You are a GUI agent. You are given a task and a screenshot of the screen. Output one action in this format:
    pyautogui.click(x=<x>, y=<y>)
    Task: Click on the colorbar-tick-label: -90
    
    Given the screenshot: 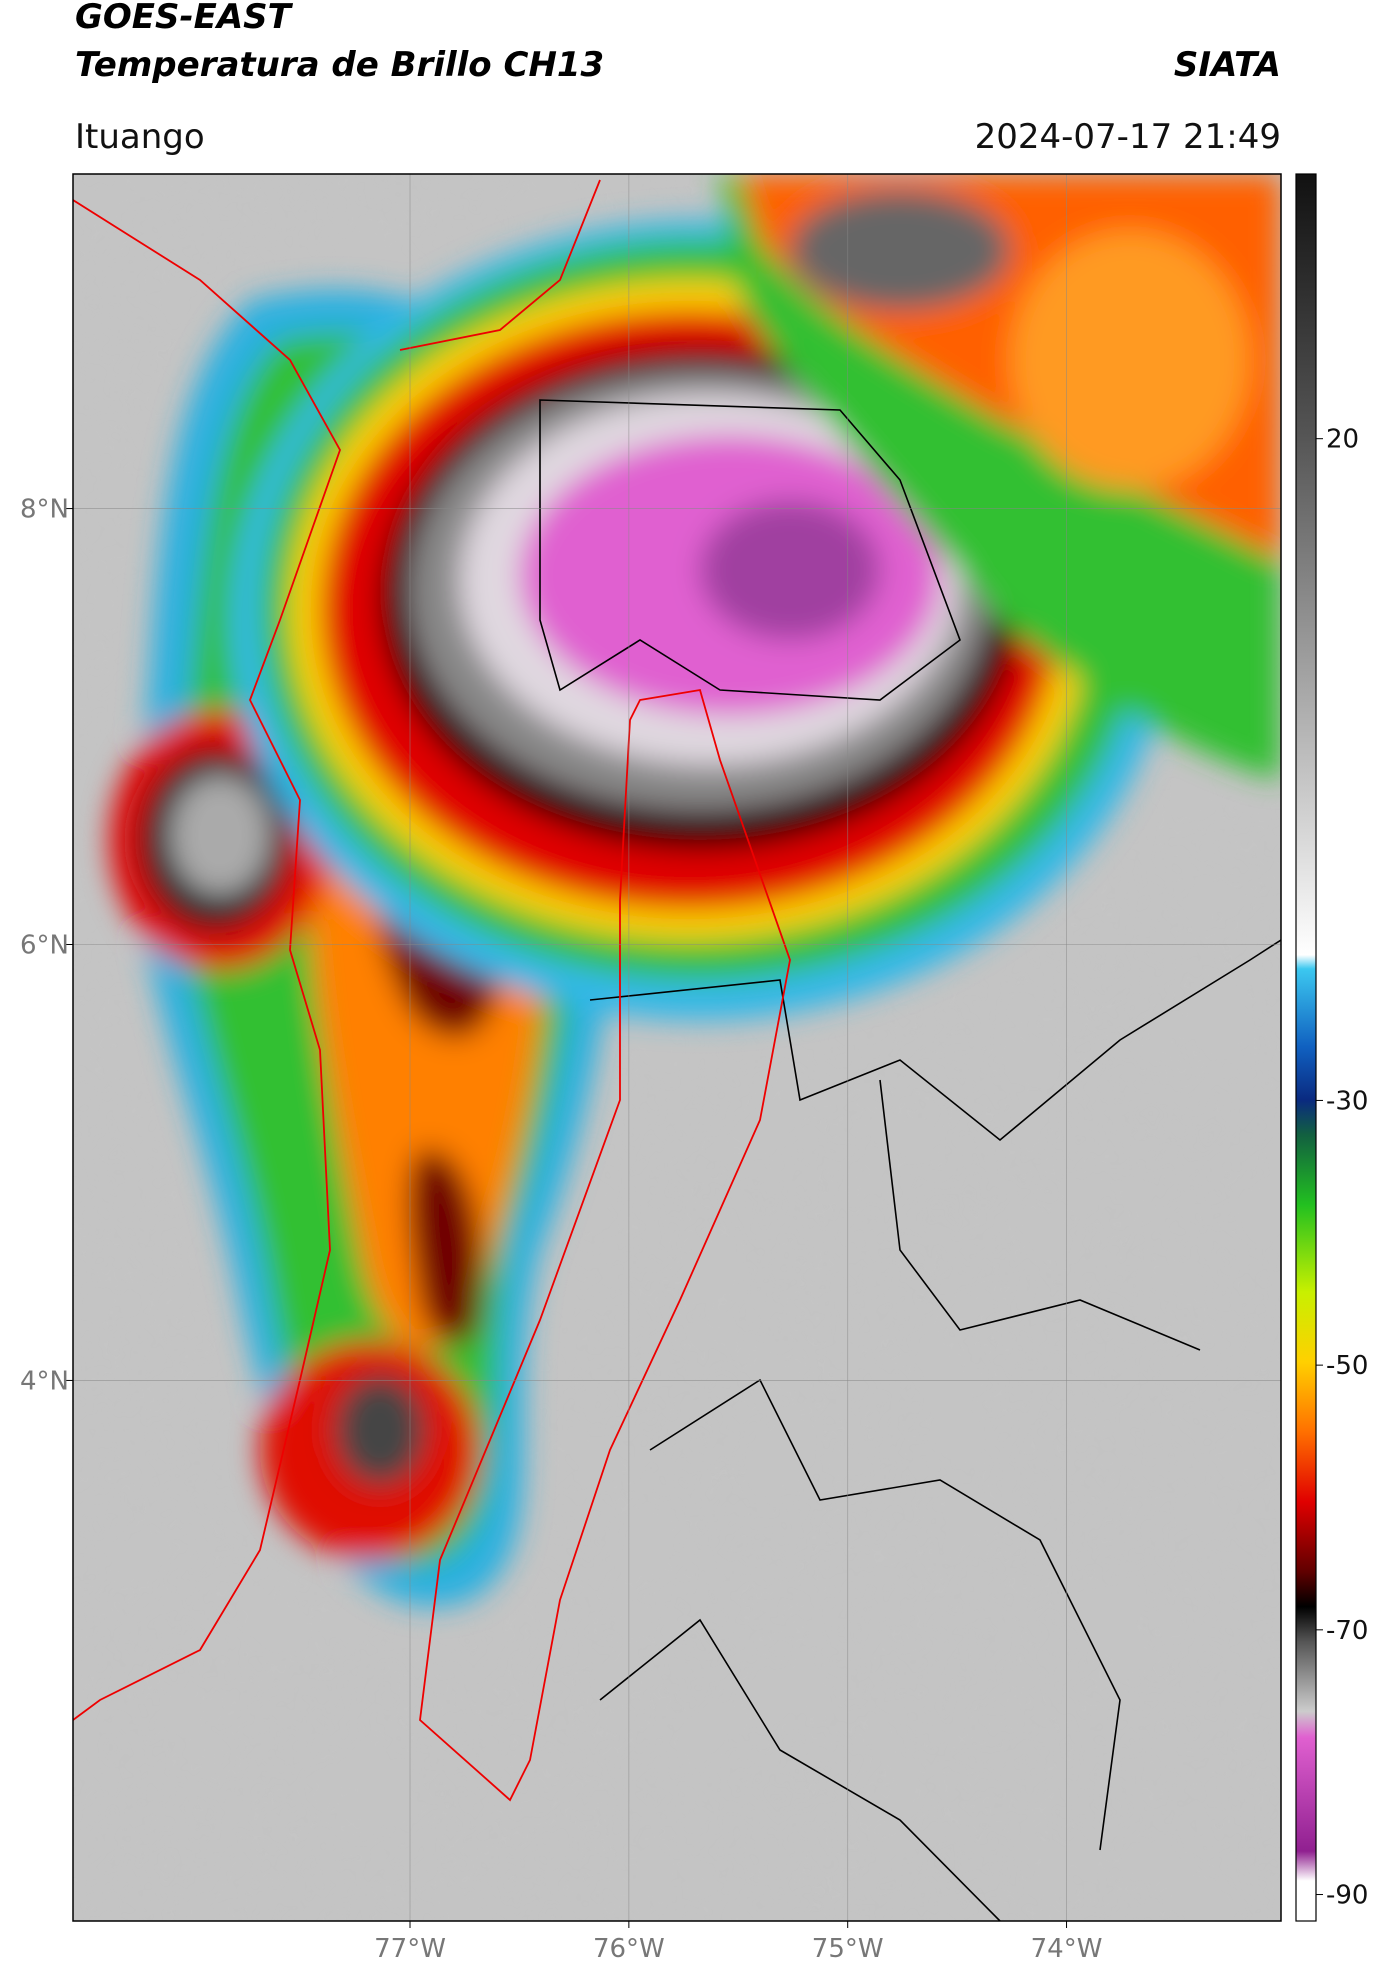 What is the action you would take?
    pyautogui.click(x=1347, y=1896)
    